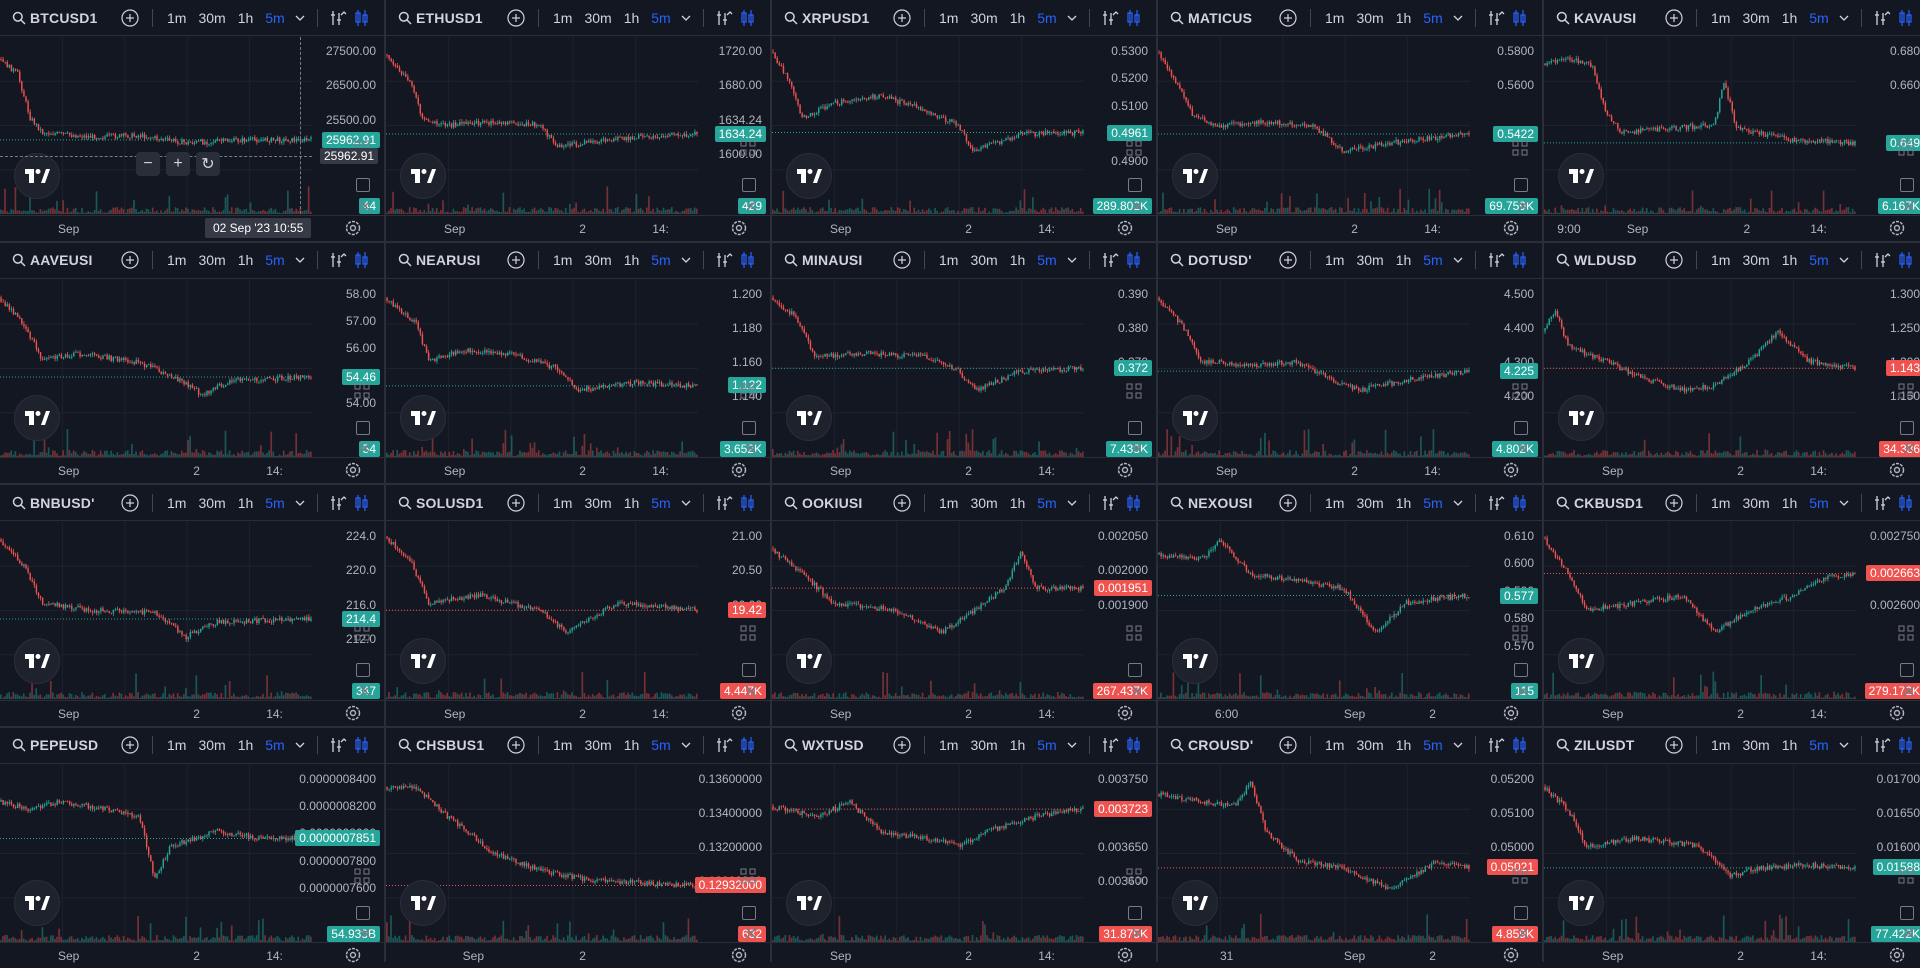 This screenshot has width=1920, height=968. I want to click on symbol-name: KAVAUSI, so click(1617, 18).